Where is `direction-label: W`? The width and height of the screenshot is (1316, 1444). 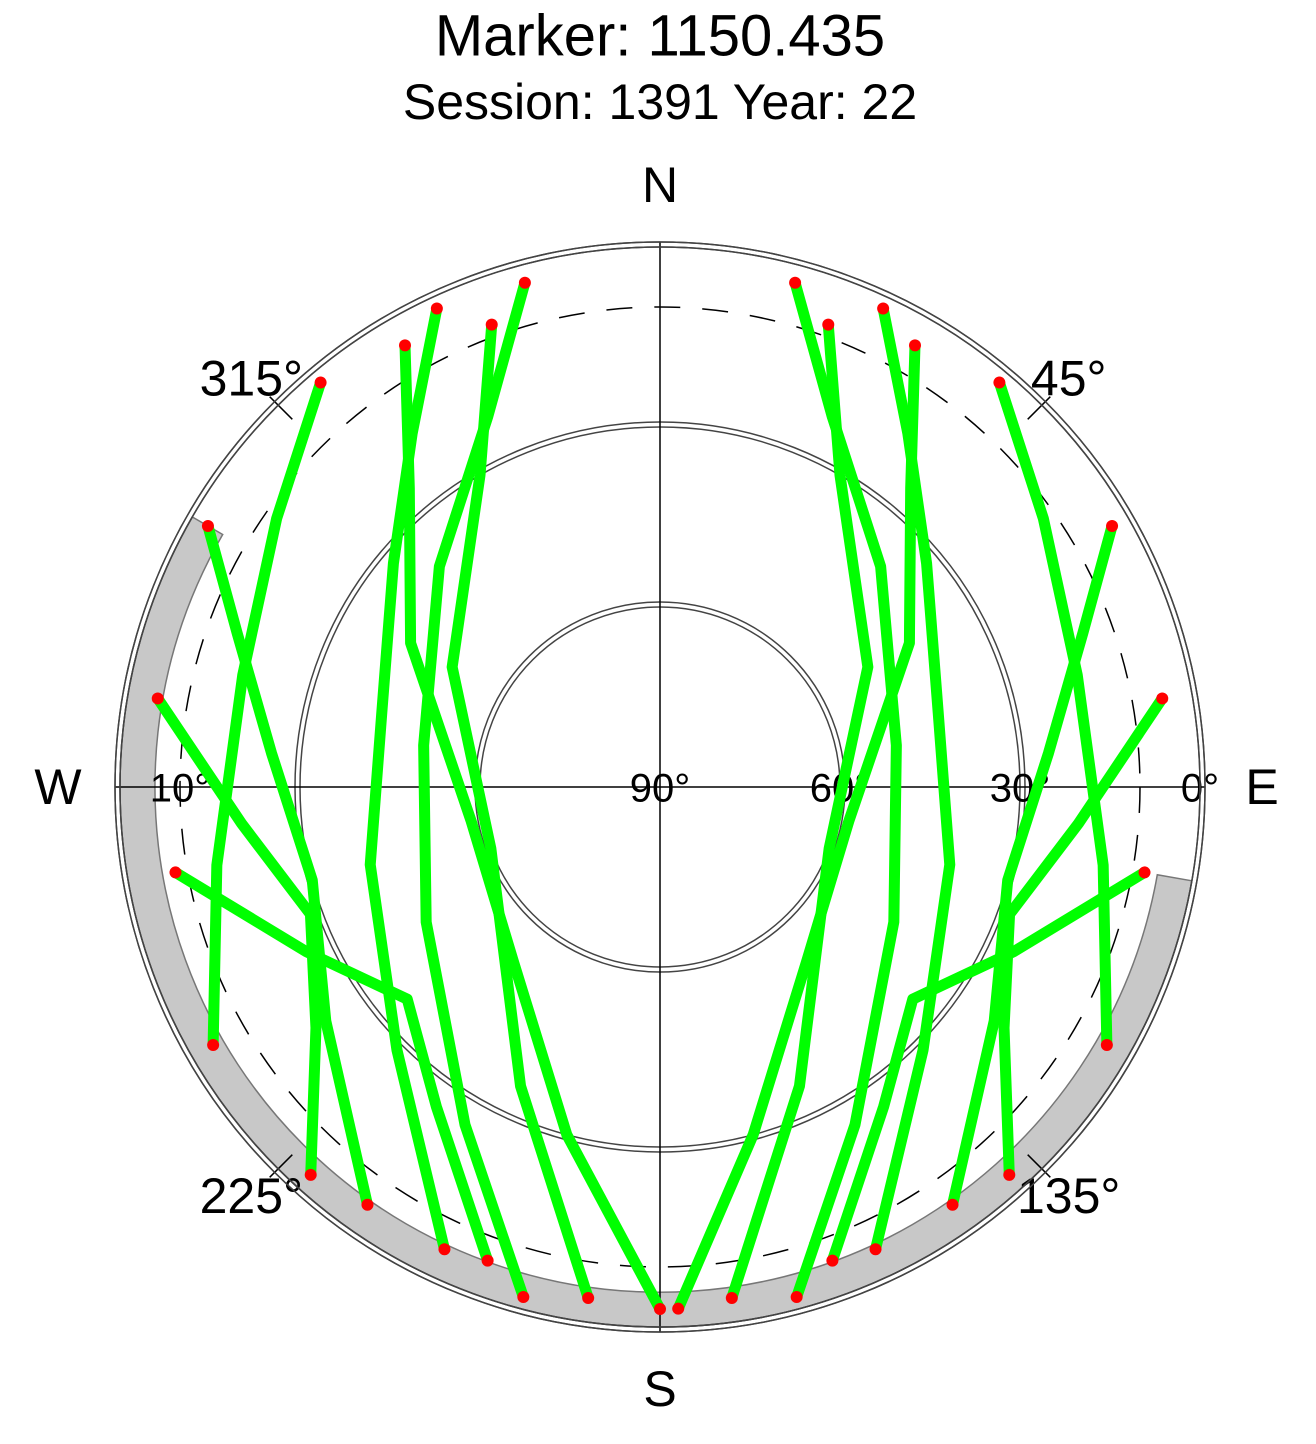 direction-label: W is located at coordinates (58, 787).